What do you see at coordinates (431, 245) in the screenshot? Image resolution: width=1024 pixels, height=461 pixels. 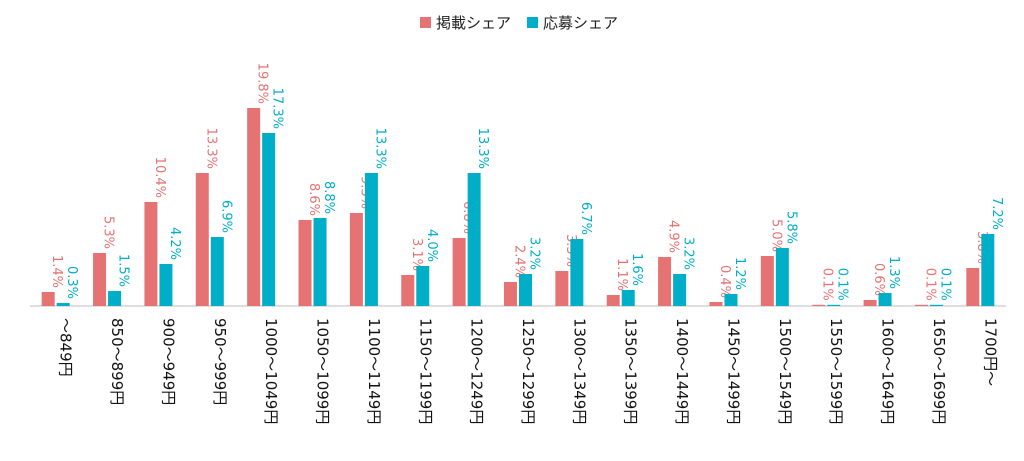 I see `data-label-application-7: 4.0%` at bounding box center [431, 245].